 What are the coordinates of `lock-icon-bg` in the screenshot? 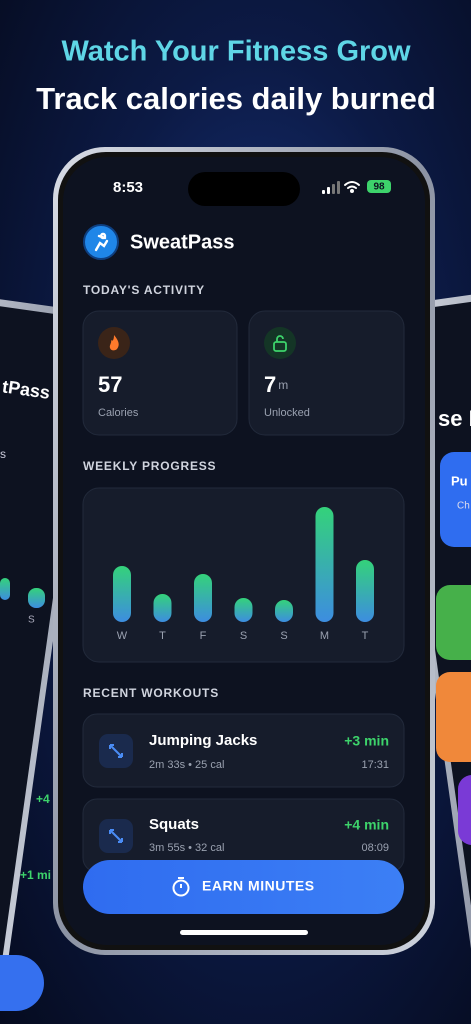 It's located at (280, 343).